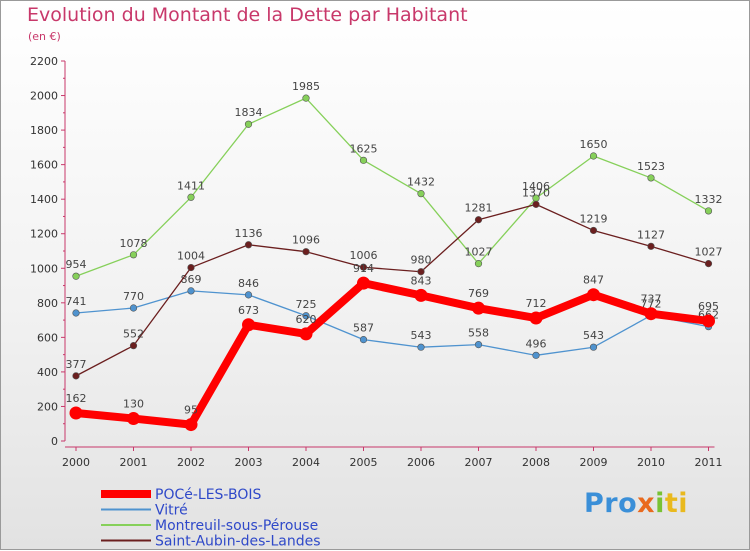 This screenshot has width=750, height=551. Describe the element at coordinates (651, 234) in the screenshot. I see `data-label-saint-aubin-des-landes: 1127` at that location.